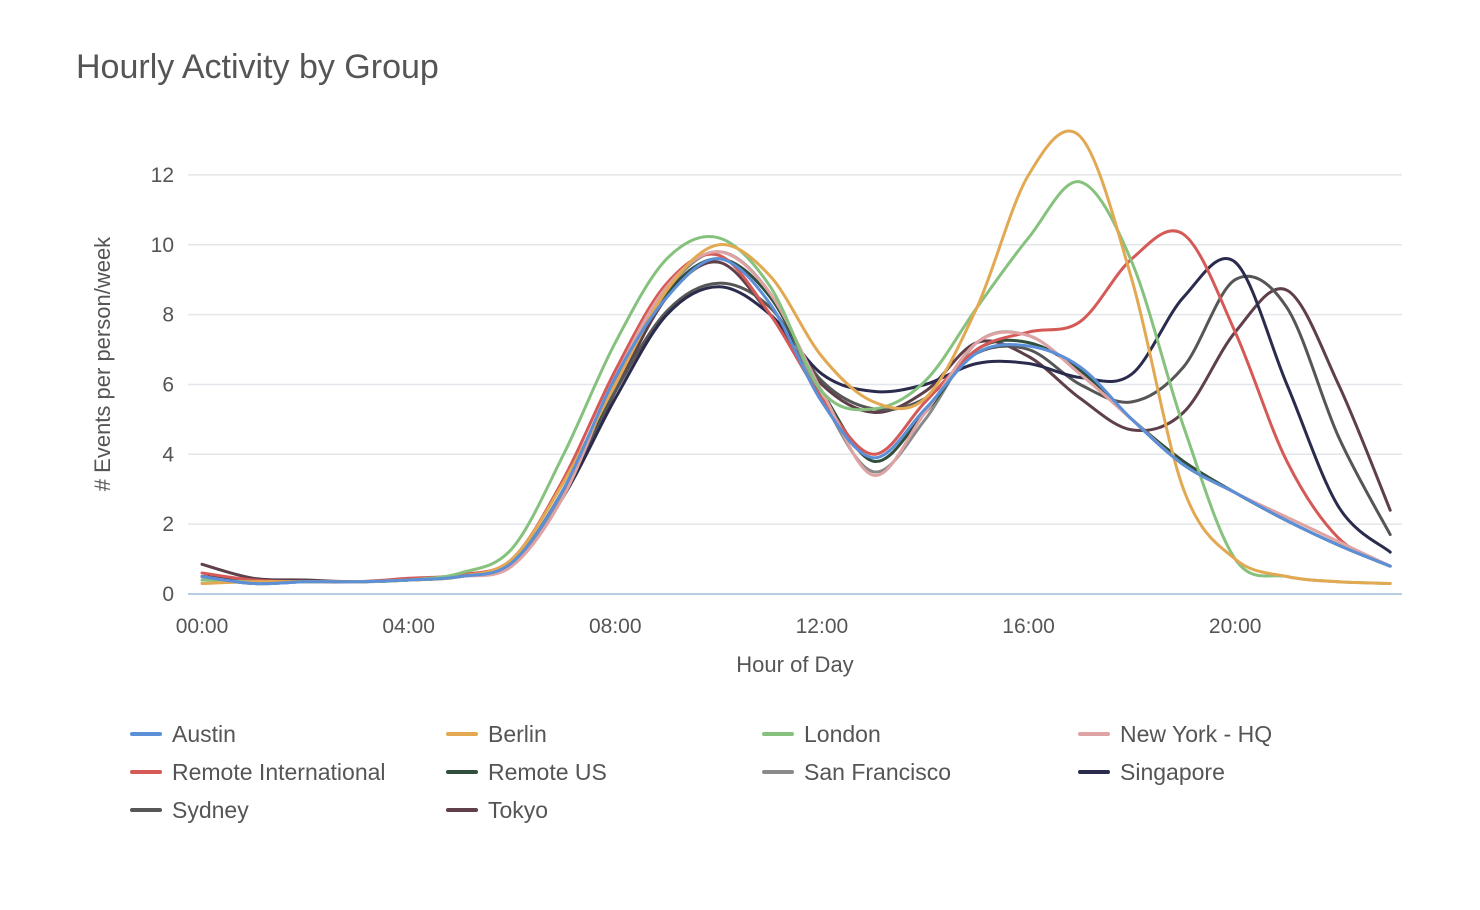 This screenshot has width=1480, height=910. I want to click on legend-item: Remote International, so click(258, 772).